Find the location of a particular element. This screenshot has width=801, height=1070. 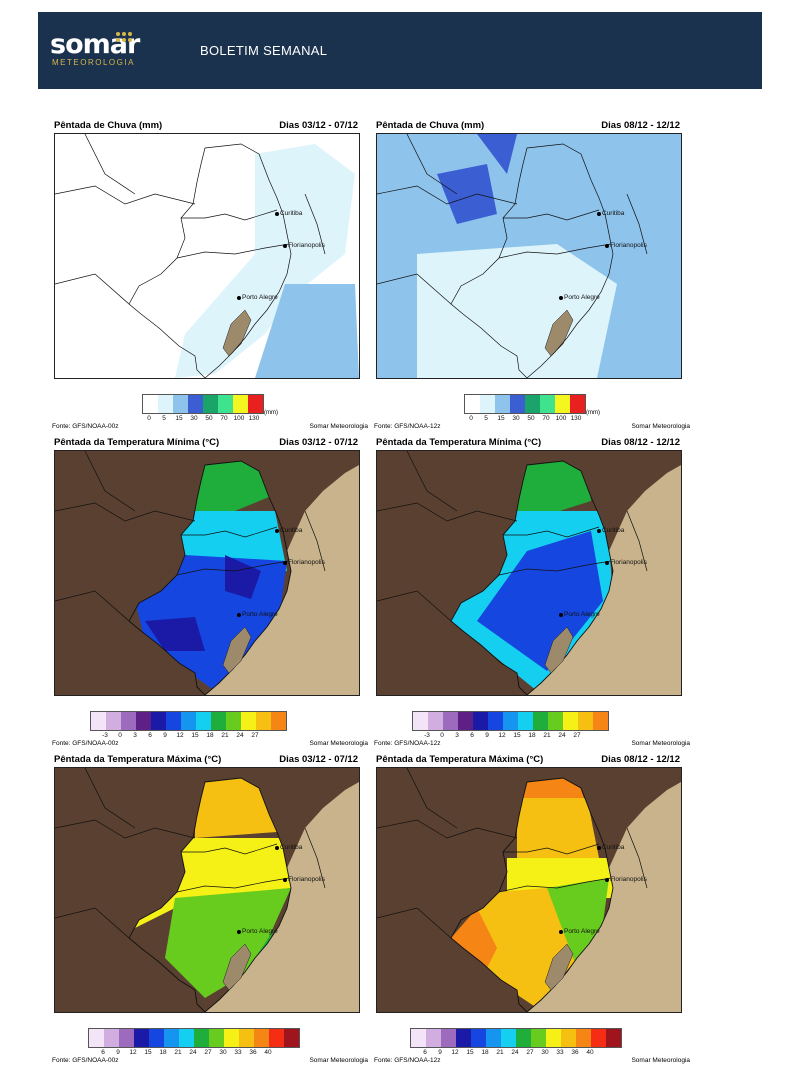

panel-dates: Dias 03/12 - 07/12 is located at coordinates (318, 125).